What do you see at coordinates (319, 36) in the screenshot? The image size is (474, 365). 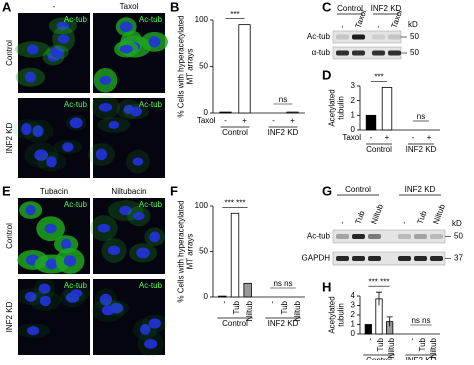 I see `blot-row-label: Ac-tub` at bounding box center [319, 36].